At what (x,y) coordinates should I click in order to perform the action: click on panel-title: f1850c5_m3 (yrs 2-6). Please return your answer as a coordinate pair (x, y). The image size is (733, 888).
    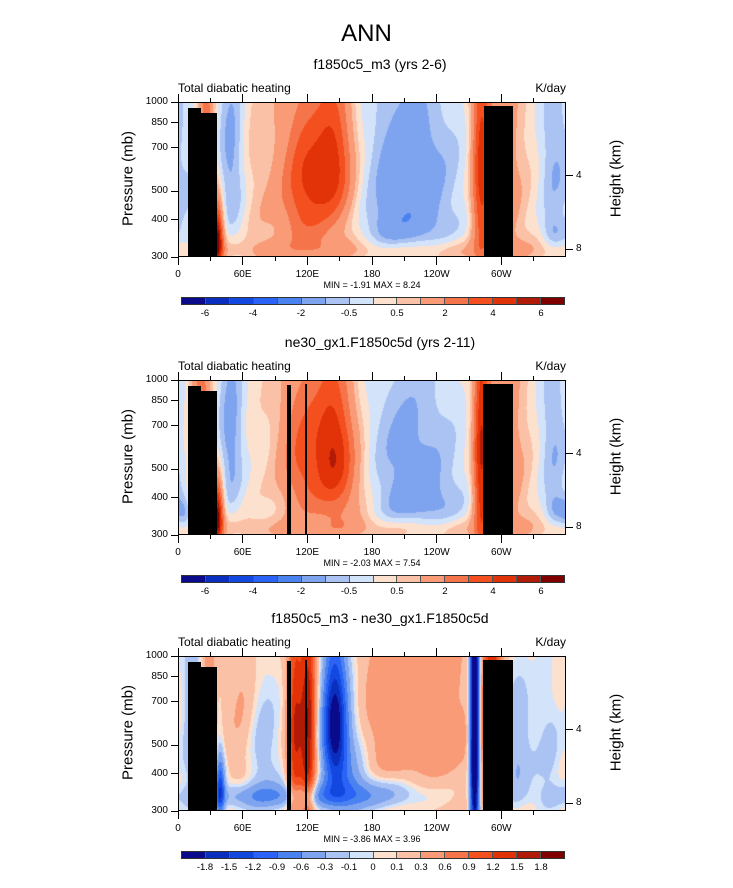
    Looking at the image, I should click on (380, 64).